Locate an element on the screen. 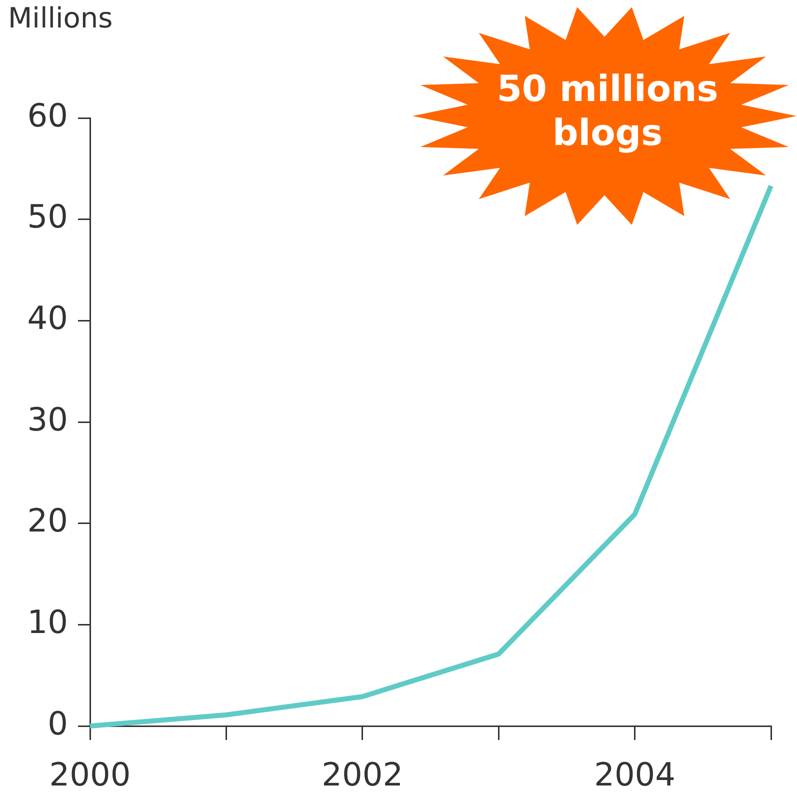 The height and width of the screenshot is (810, 797). y-tick-label: 0 is located at coordinates (58, 723).